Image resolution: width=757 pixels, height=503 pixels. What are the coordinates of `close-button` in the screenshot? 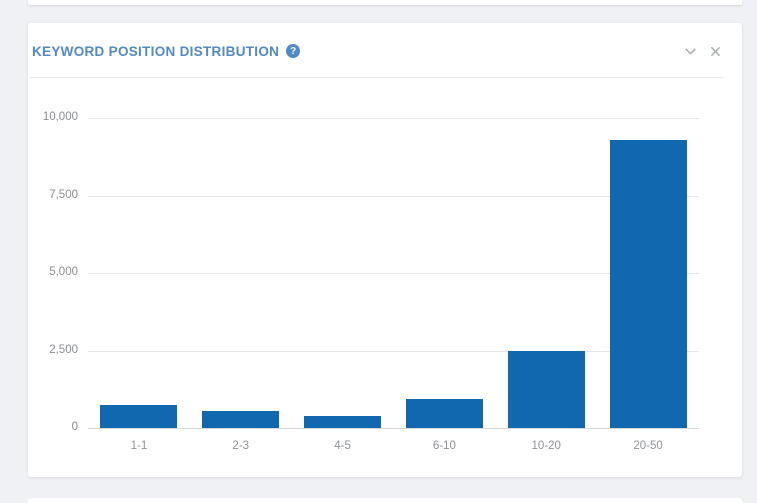 It's located at (715, 51).